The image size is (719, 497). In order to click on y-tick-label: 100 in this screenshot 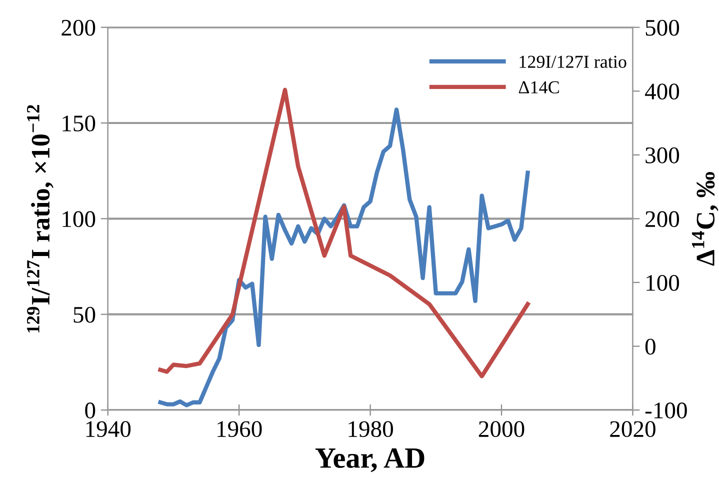, I will do `click(79, 219)`.